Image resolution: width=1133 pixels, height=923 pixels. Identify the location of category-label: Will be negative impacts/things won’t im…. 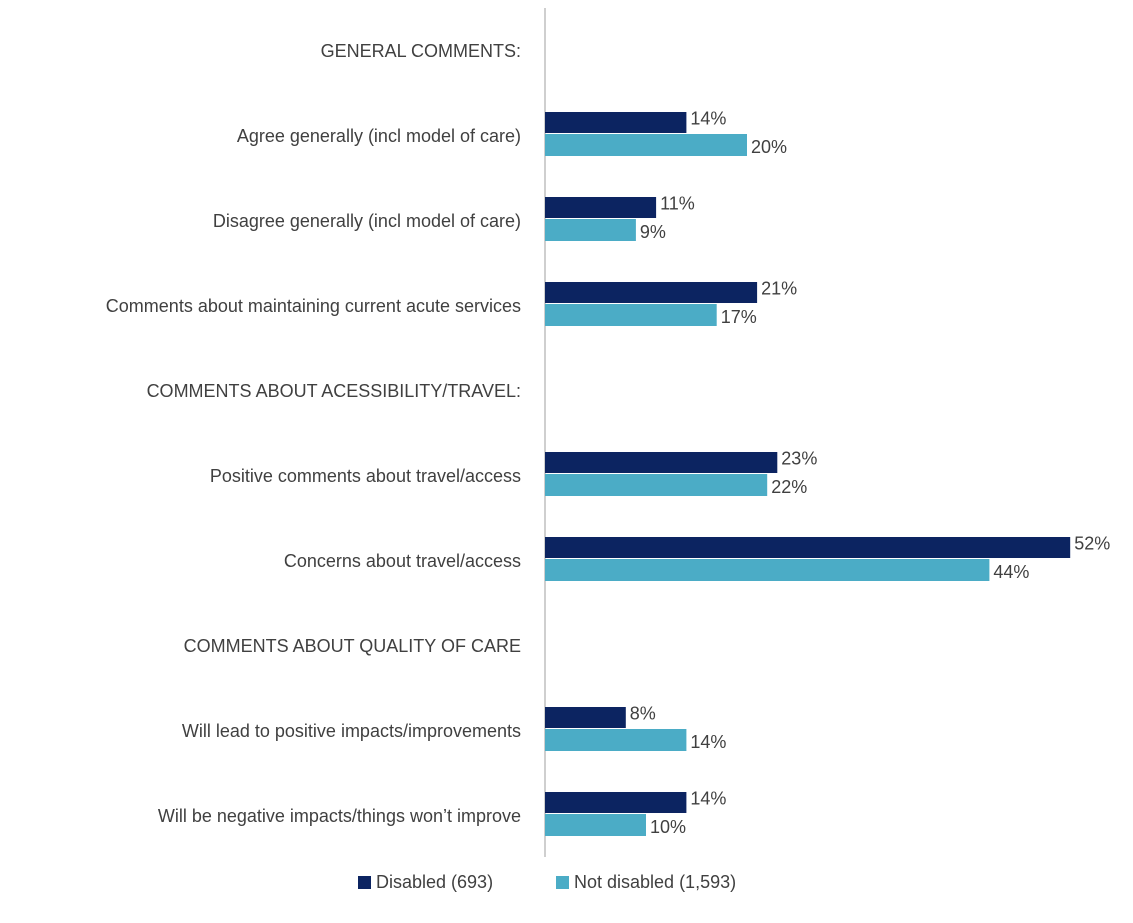
(339, 816).